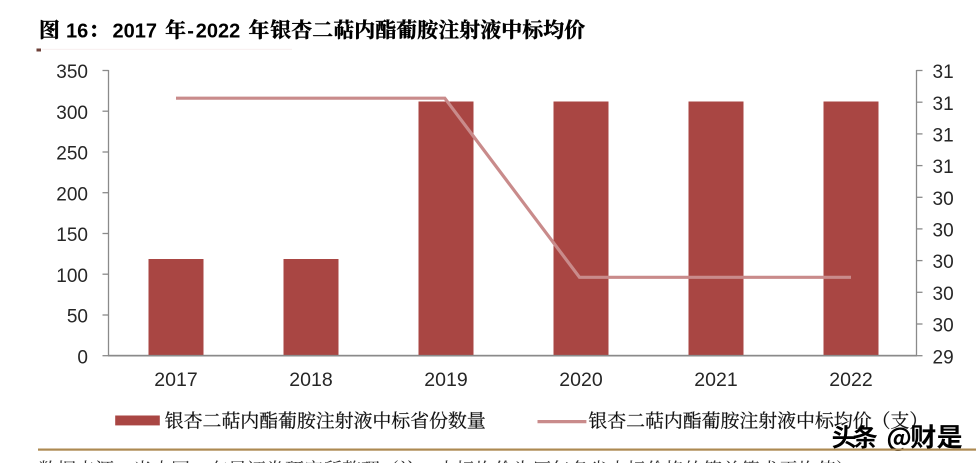  Describe the element at coordinates (77, 31) in the screenshot. I see `svg-text: 16` at that location.